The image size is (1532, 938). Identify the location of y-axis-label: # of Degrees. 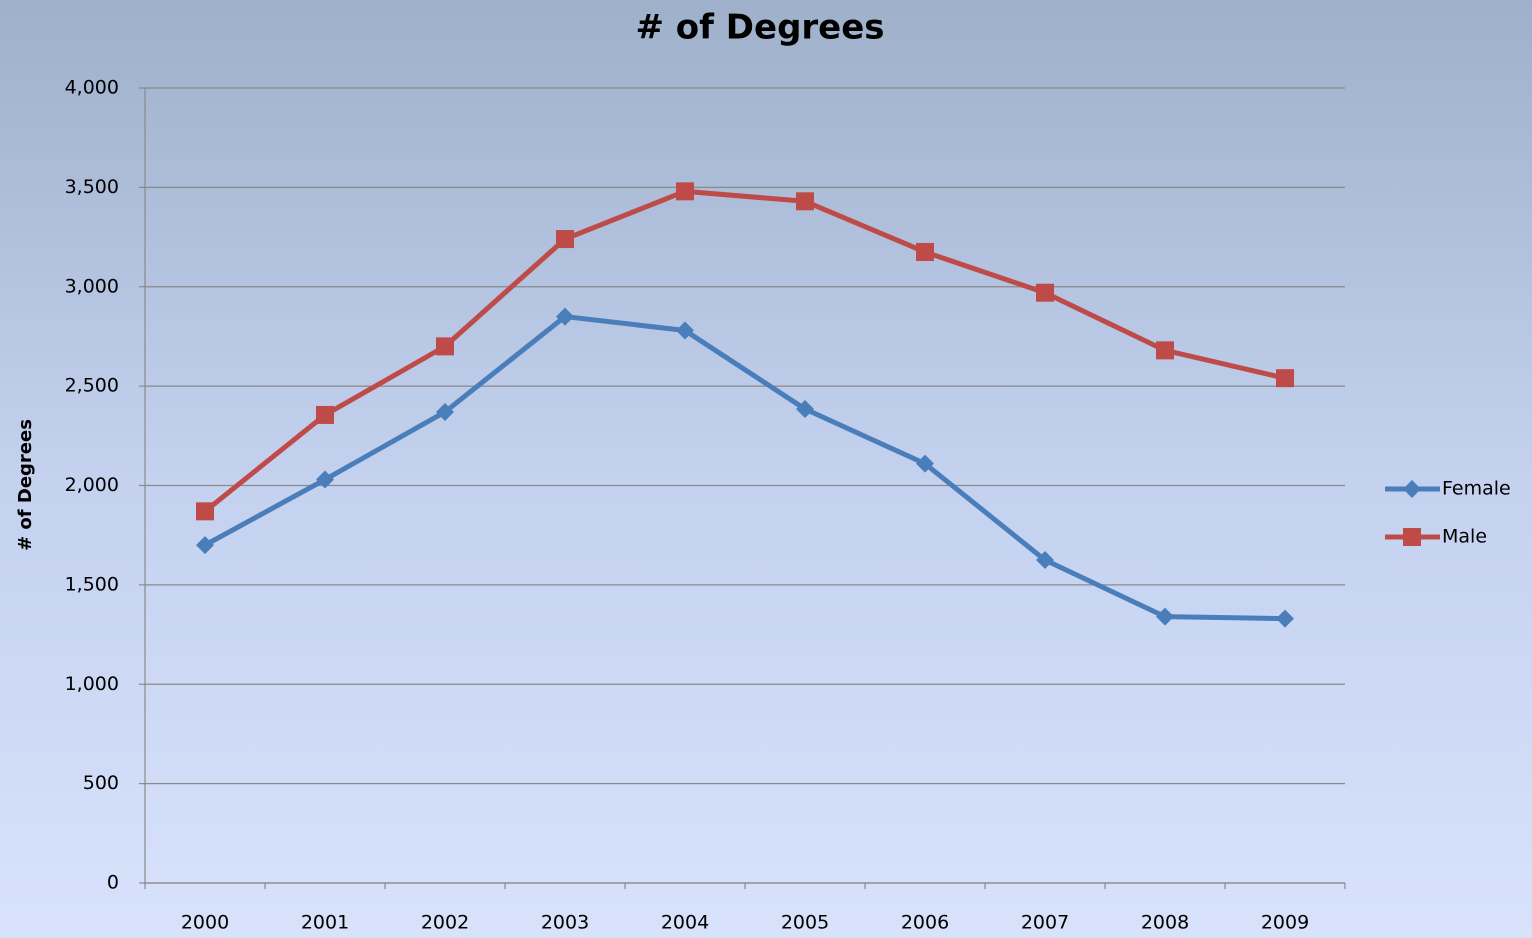
(25, 485).